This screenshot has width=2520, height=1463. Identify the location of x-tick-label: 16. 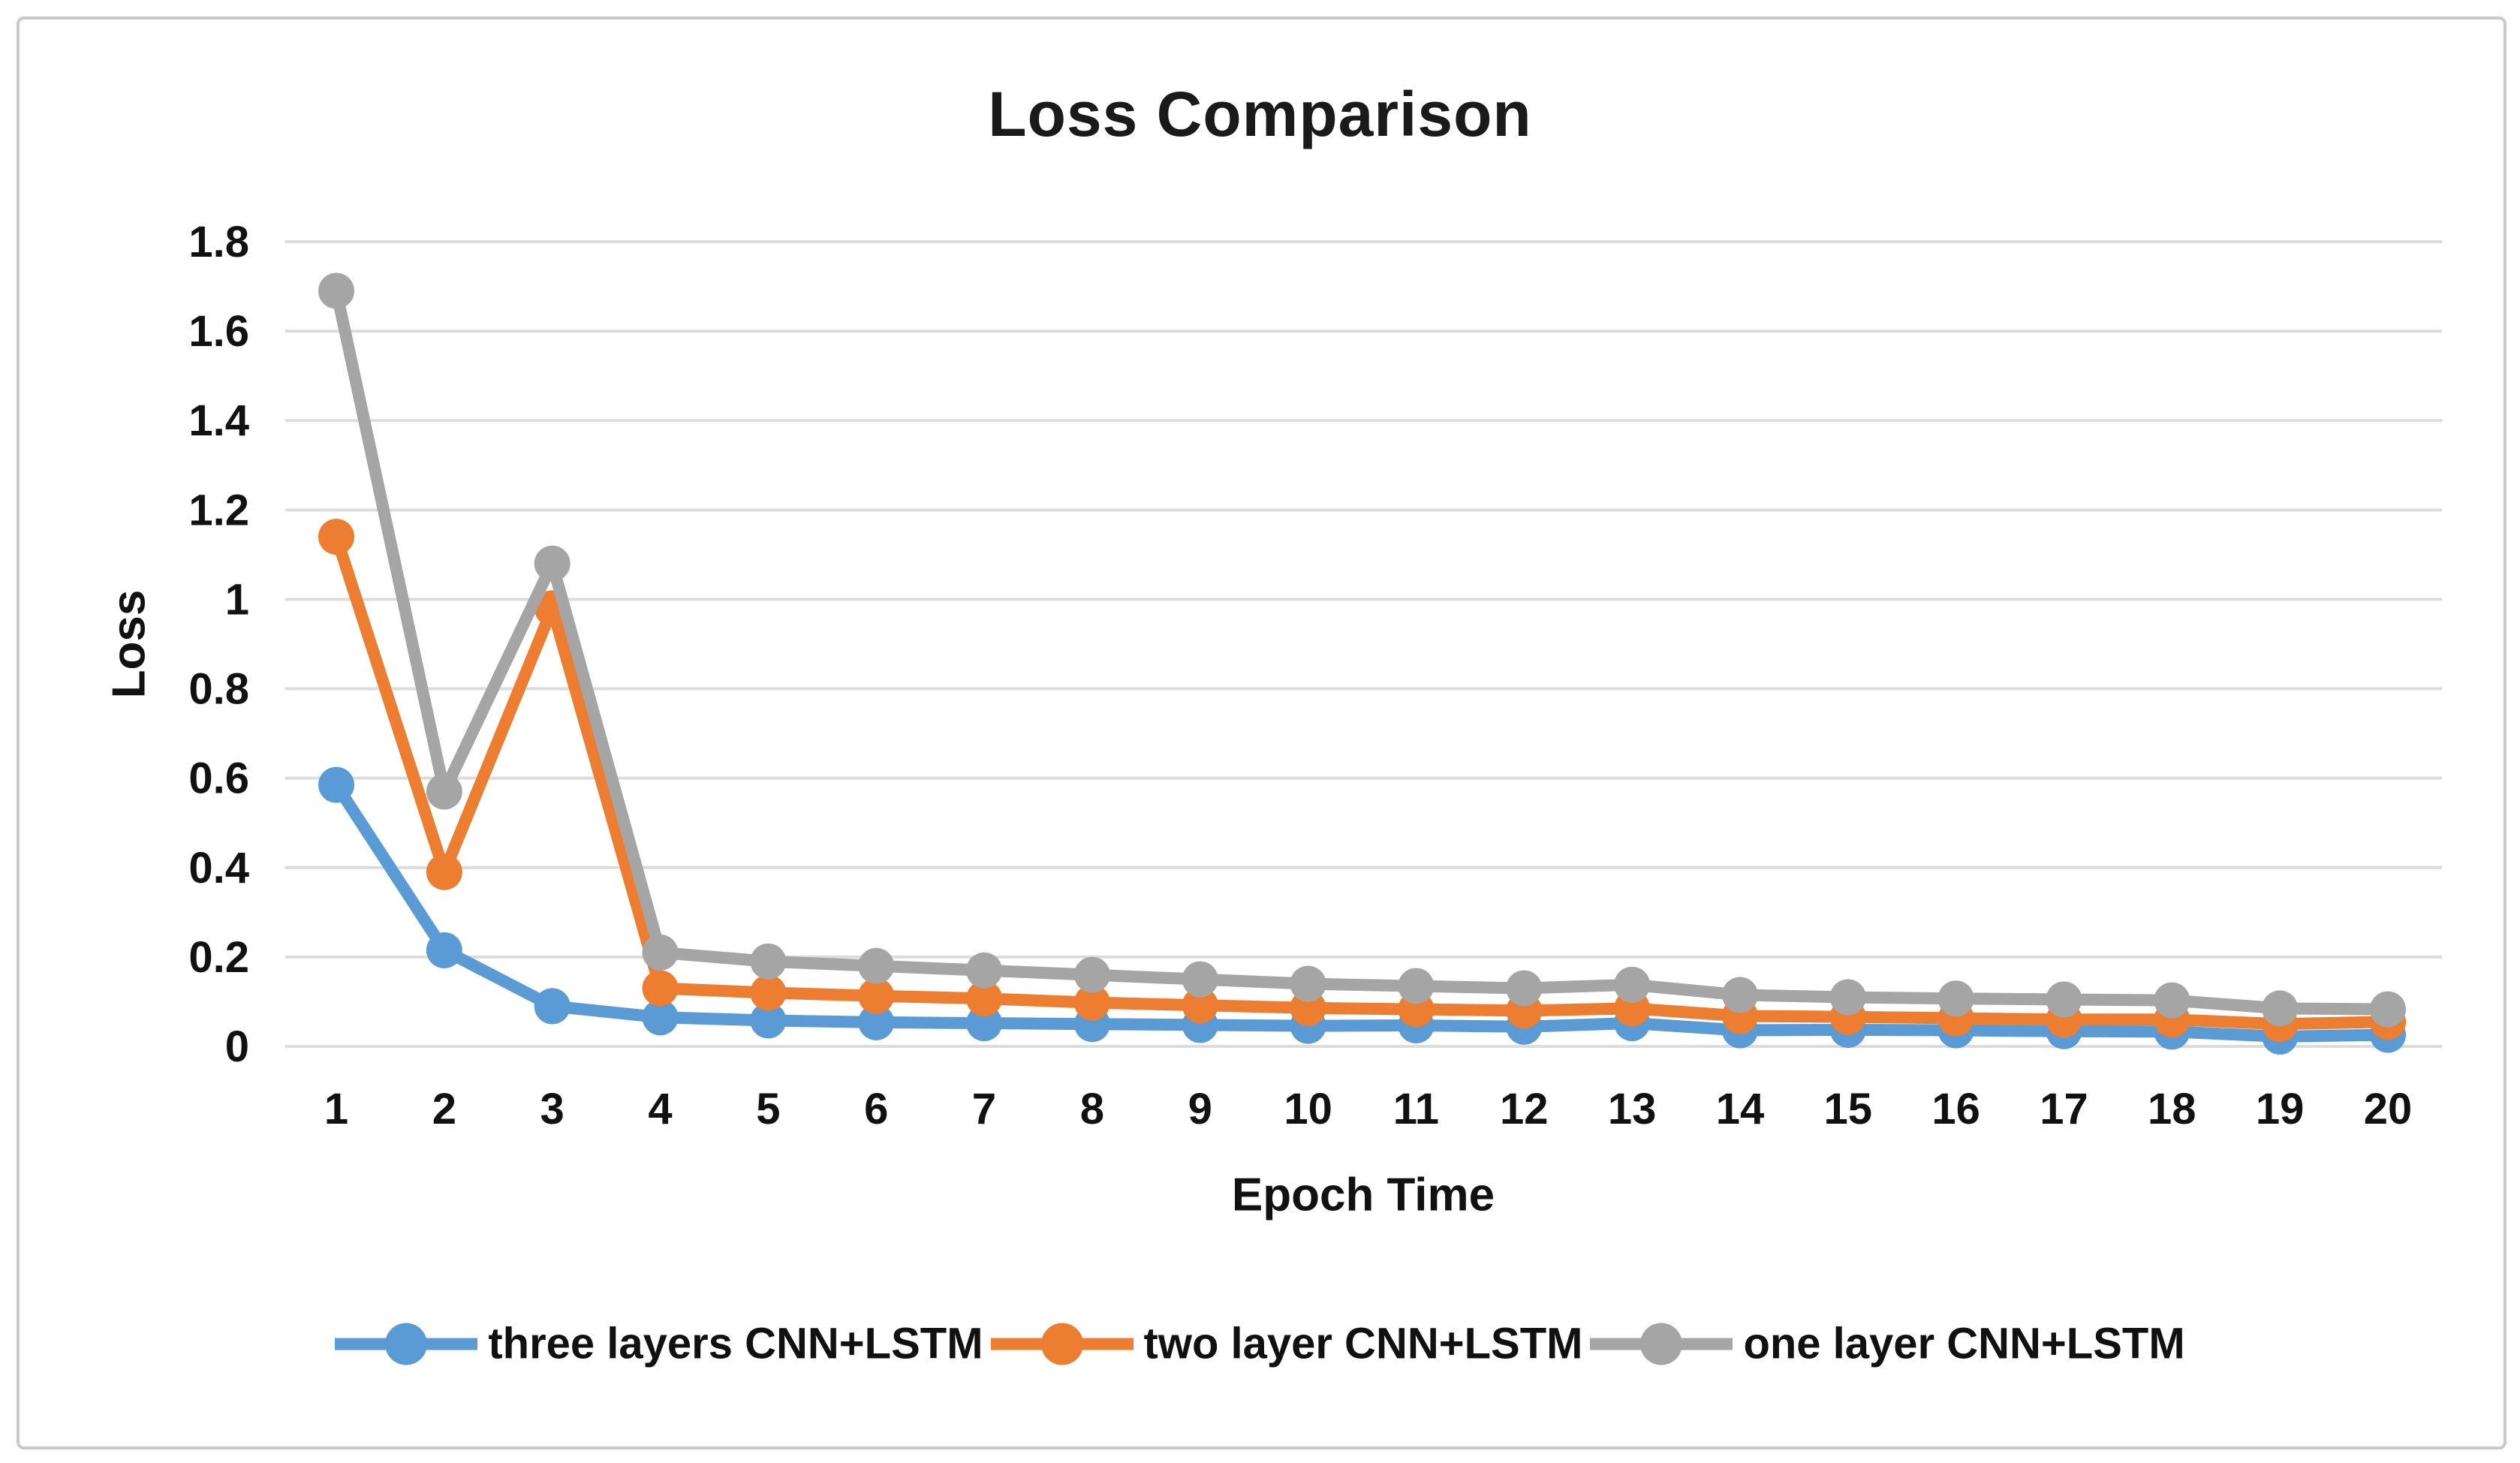
(1955, 1109).